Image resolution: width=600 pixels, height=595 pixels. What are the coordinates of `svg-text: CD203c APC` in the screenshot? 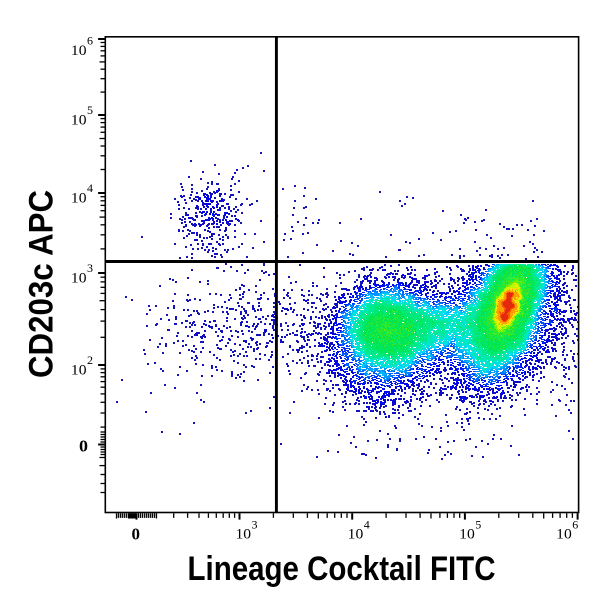 It's located at (42, 284).